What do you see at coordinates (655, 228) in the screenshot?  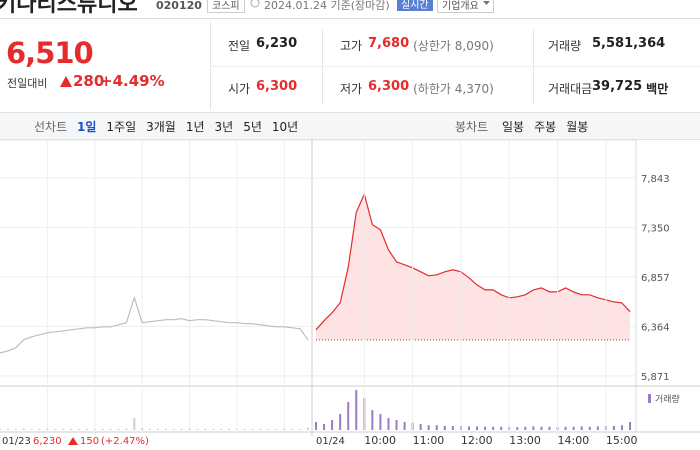 I see `y-tick-label: 7,350` at bounding box center [655, 228].